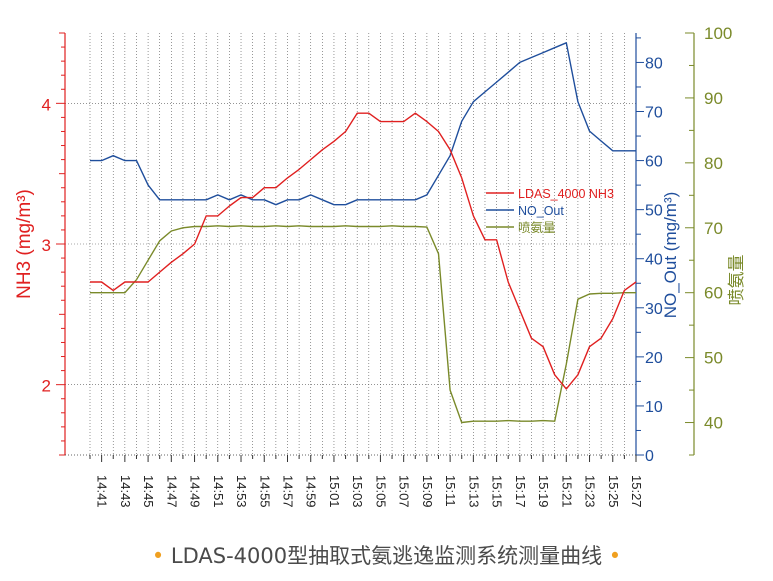  I want to click on y-right2-tick-label: 70, so click(713, 228).